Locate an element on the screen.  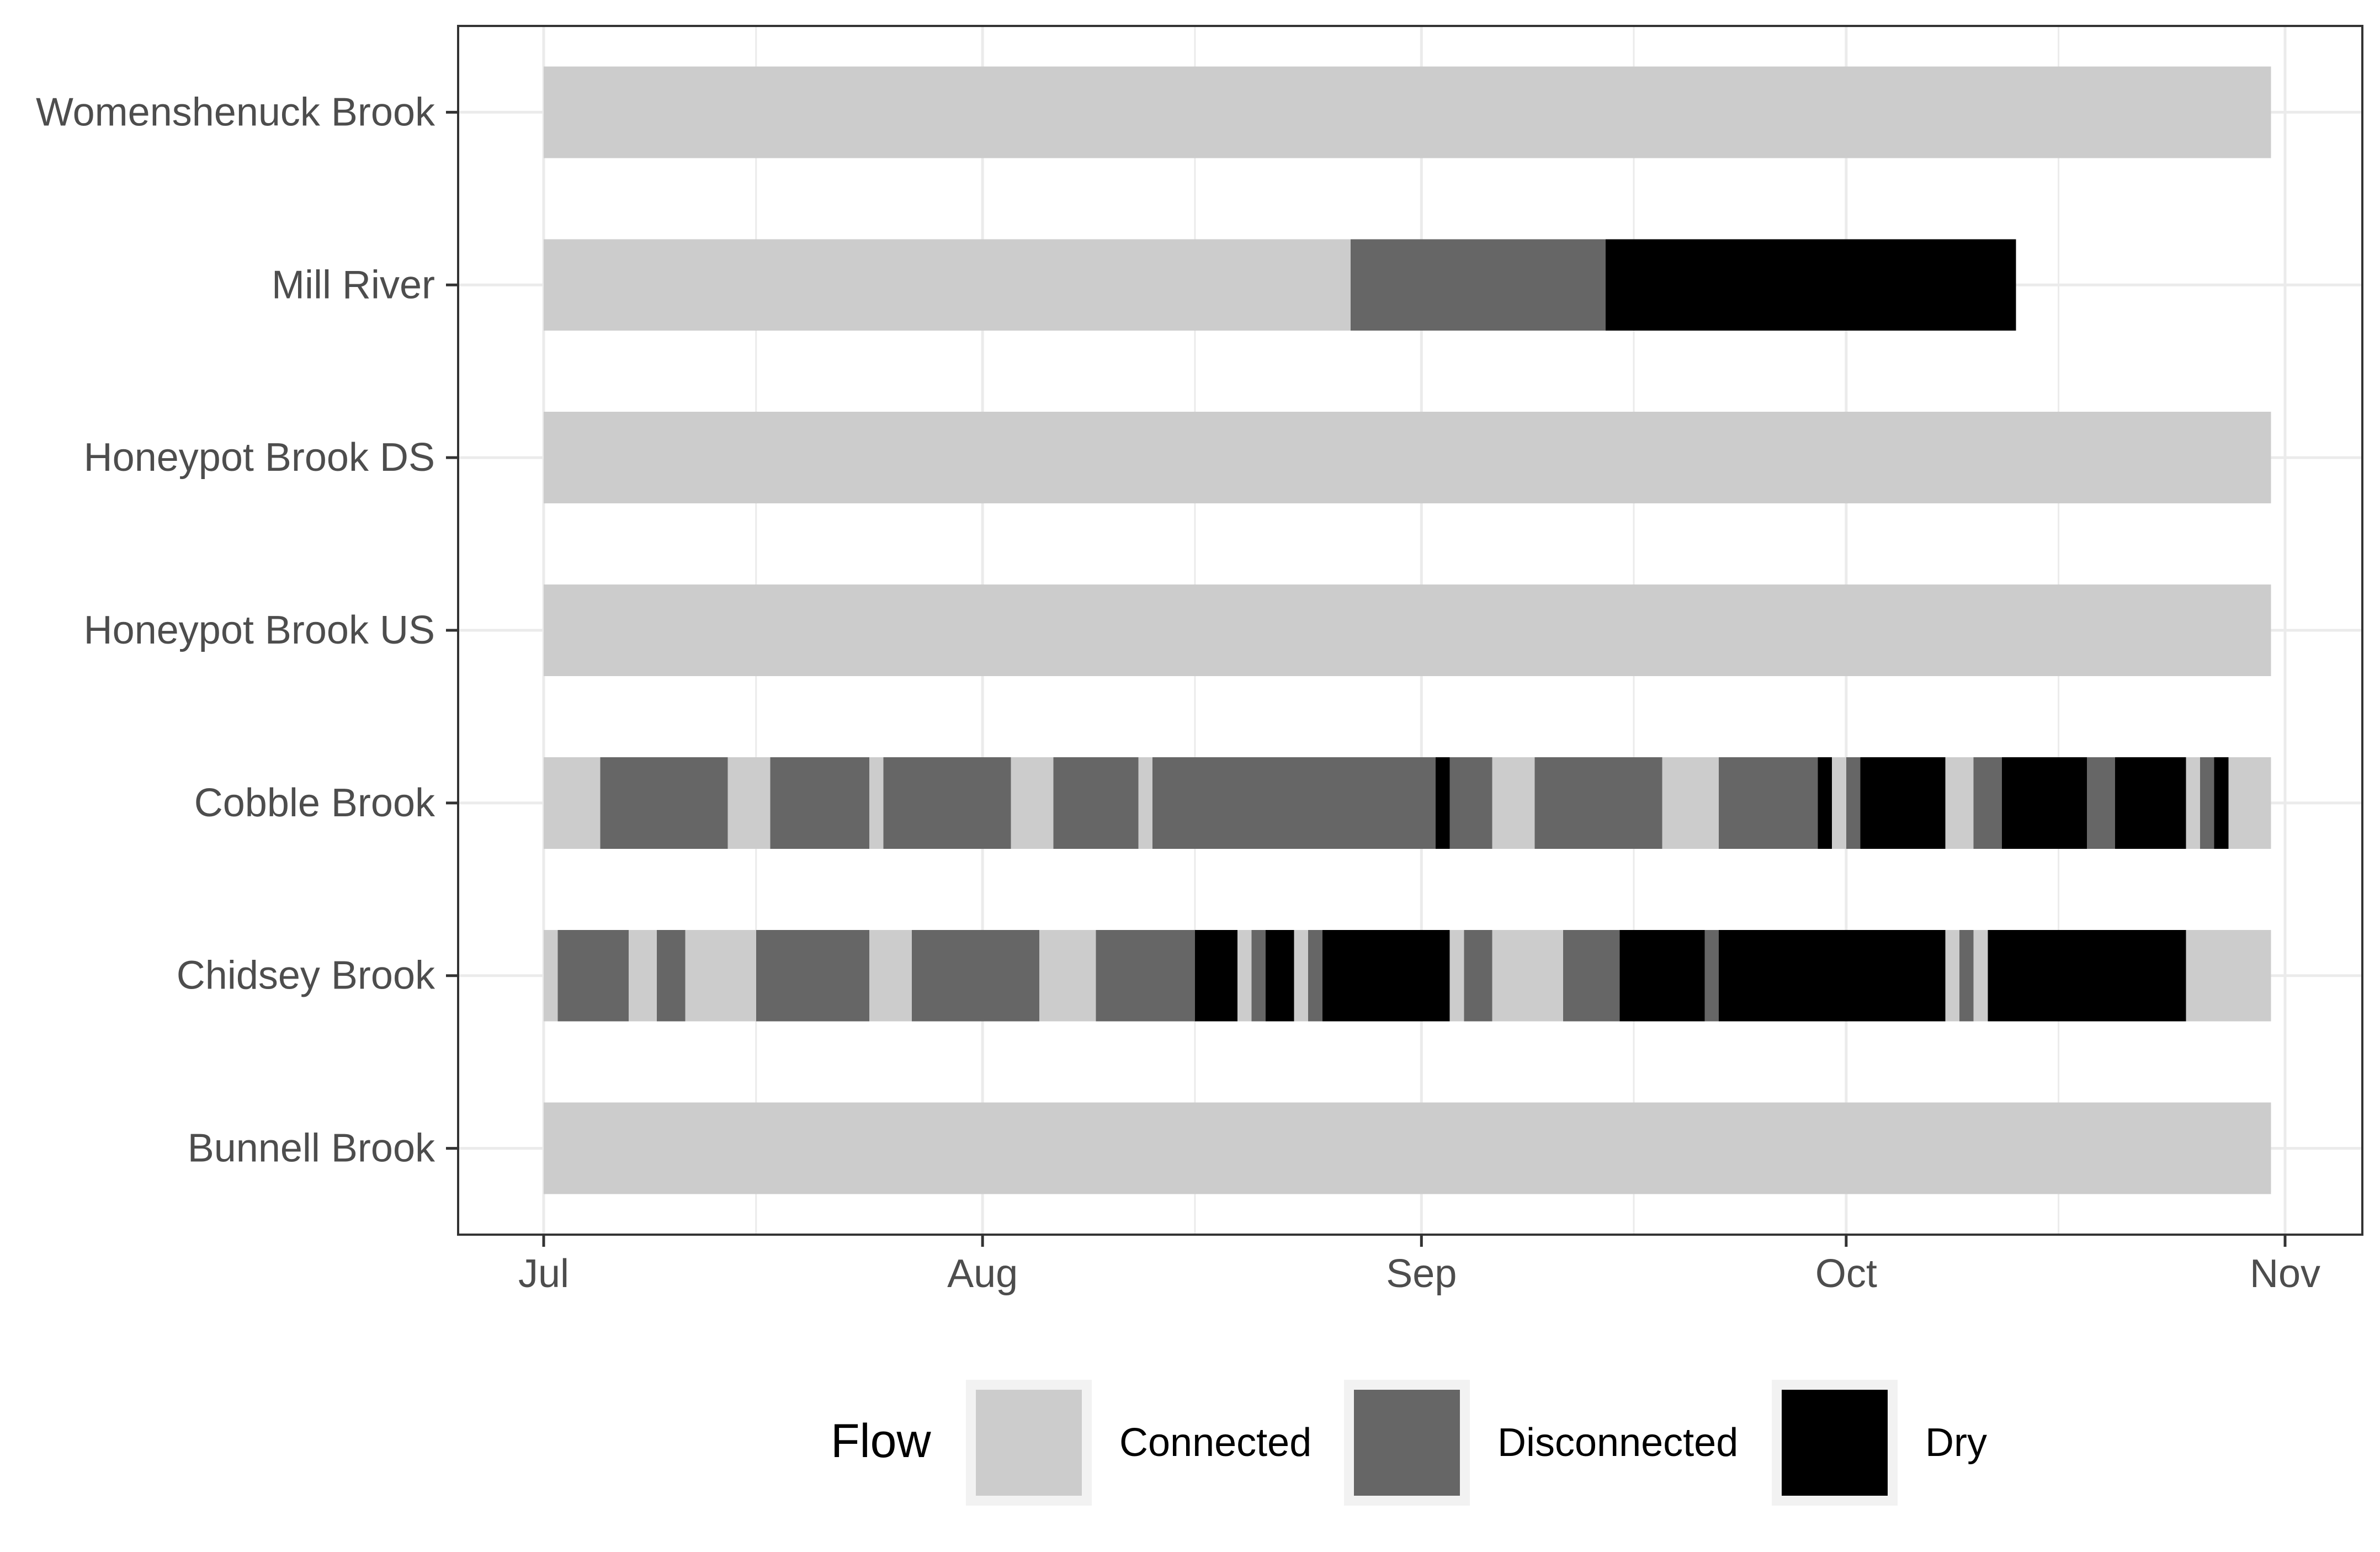
y-tick-label: Bunnell Brook is located at coordinates (311, 1148).